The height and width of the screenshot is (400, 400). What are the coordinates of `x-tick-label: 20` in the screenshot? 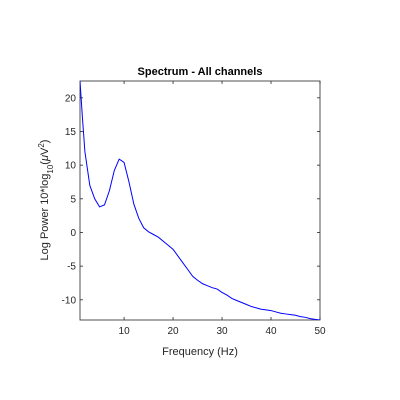 It's located at (173, 331).